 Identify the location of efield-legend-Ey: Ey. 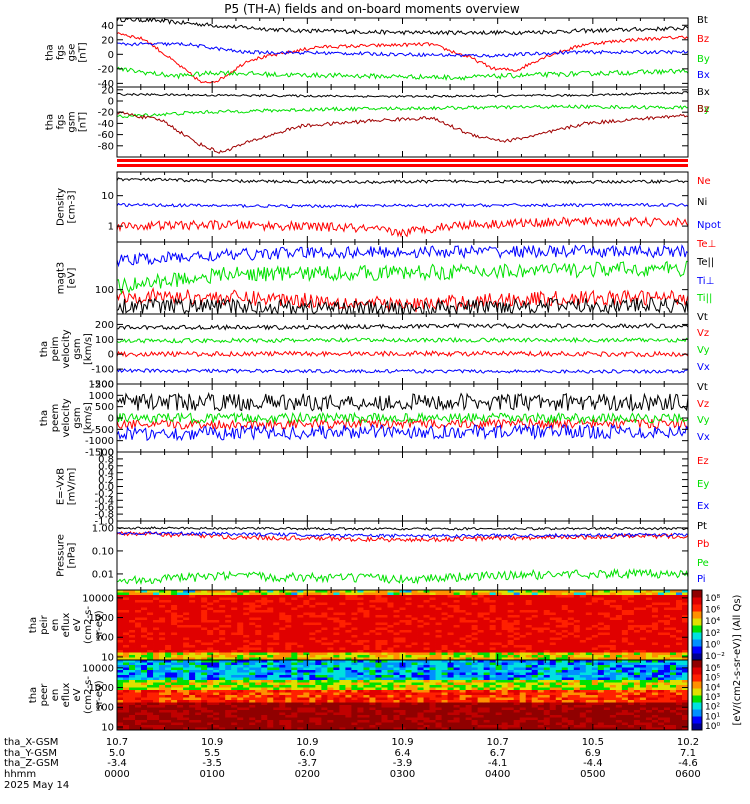
(703, 484).